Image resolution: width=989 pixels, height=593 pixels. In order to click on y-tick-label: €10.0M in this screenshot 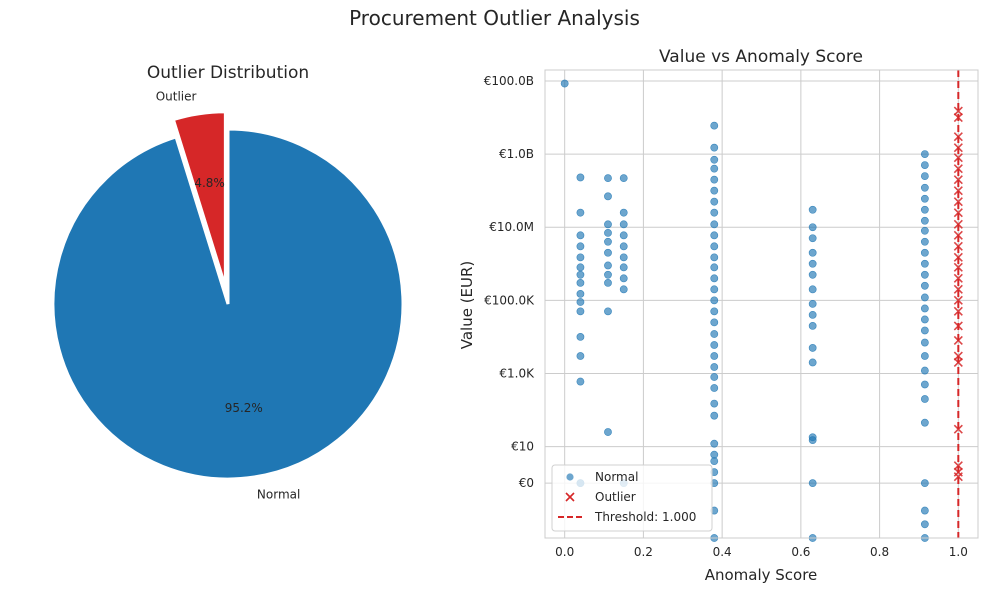, I will do `click(511, 227)`.